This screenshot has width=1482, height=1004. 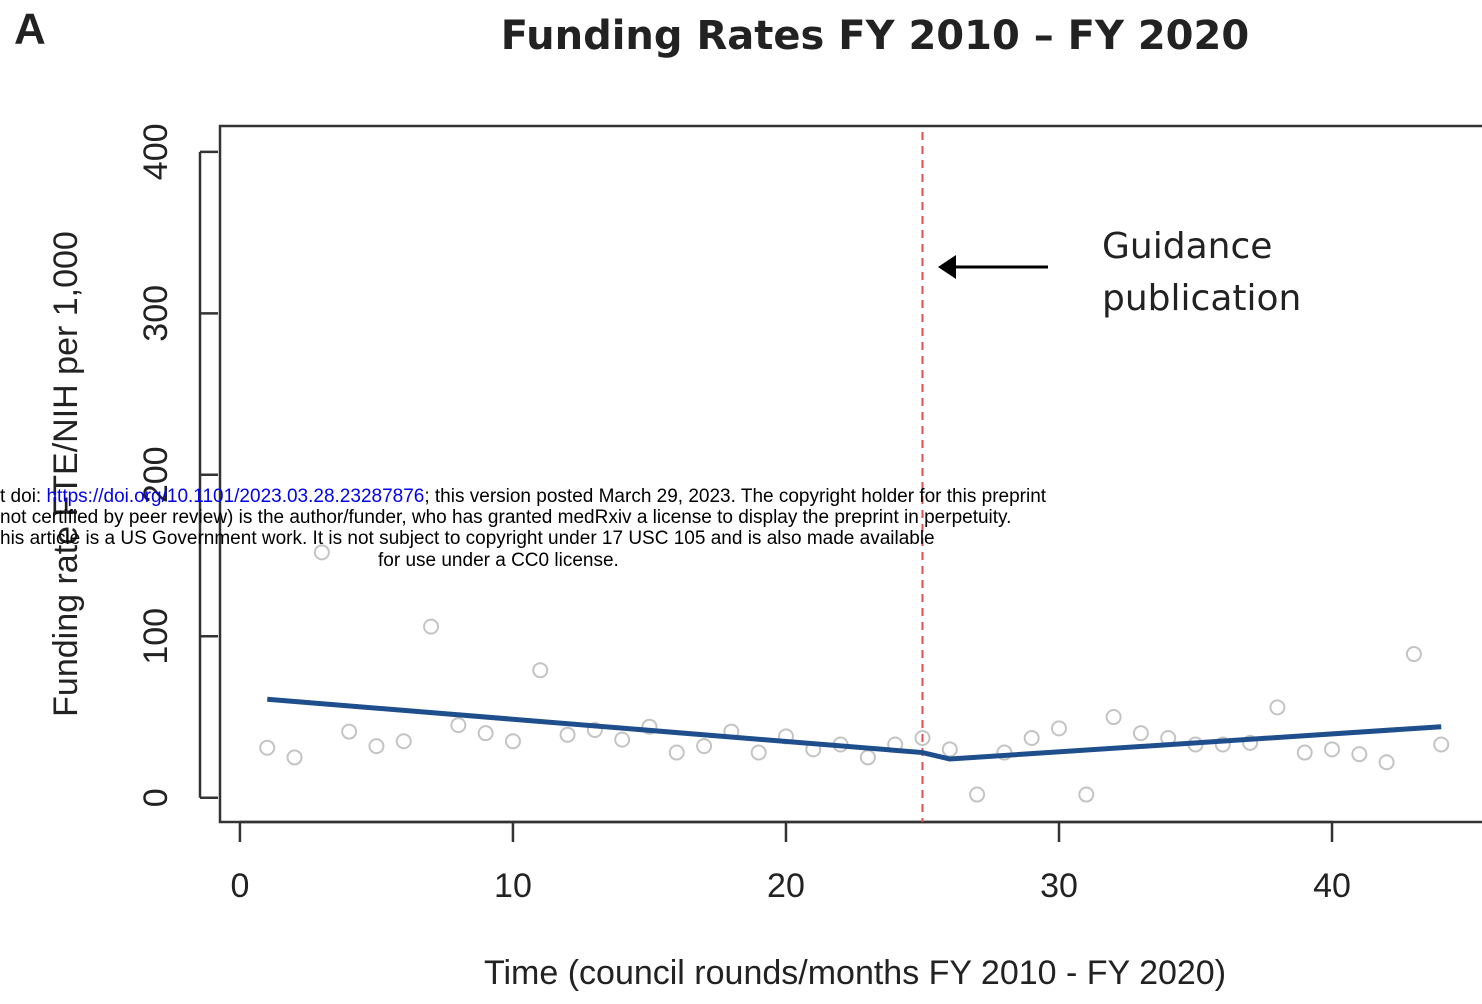 I want to click on y-tick-label: 400, so click(x=156, y=151).